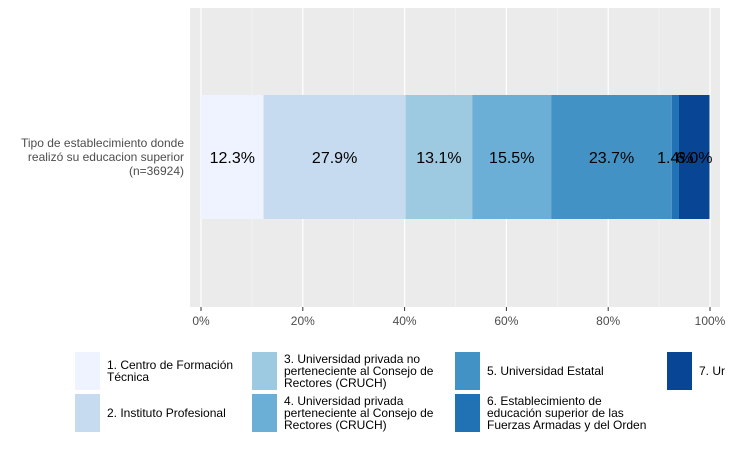 Image resolution: width=729 pixels, height=450 pixels. I want to click on y-category-label-line-2: realizó su educacion superior, so click(105, 157).